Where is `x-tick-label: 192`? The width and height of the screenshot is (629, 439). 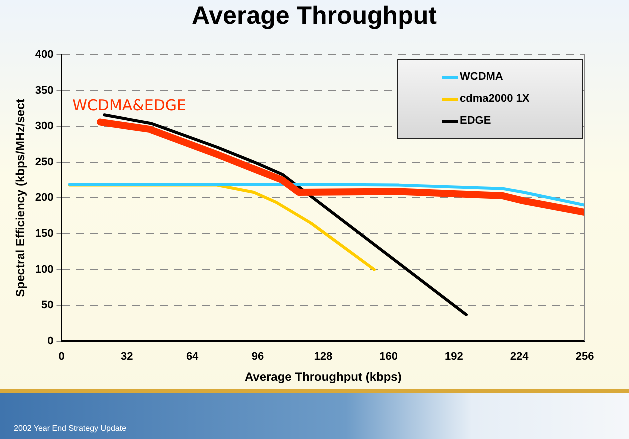
x-tick-label: 192 is located at coordinates (454, 357).